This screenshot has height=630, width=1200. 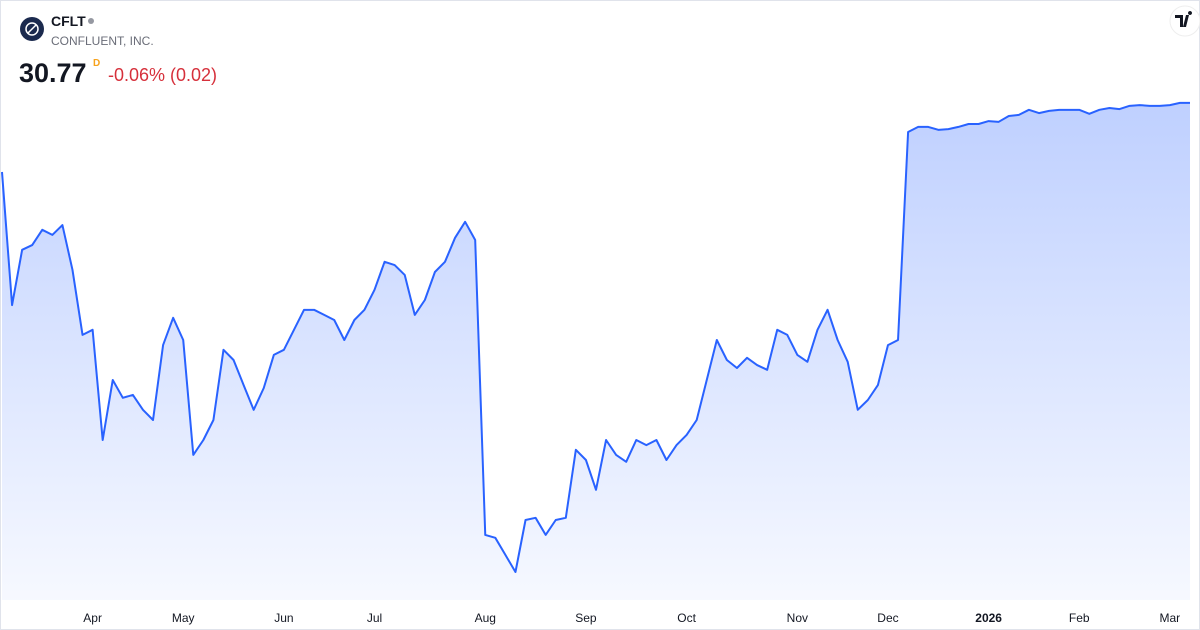 What do you see at coordinates (162, 75) in the screenshot?
I see `price-change: -0.06% (0.02)` at bounding box center [162, 75].